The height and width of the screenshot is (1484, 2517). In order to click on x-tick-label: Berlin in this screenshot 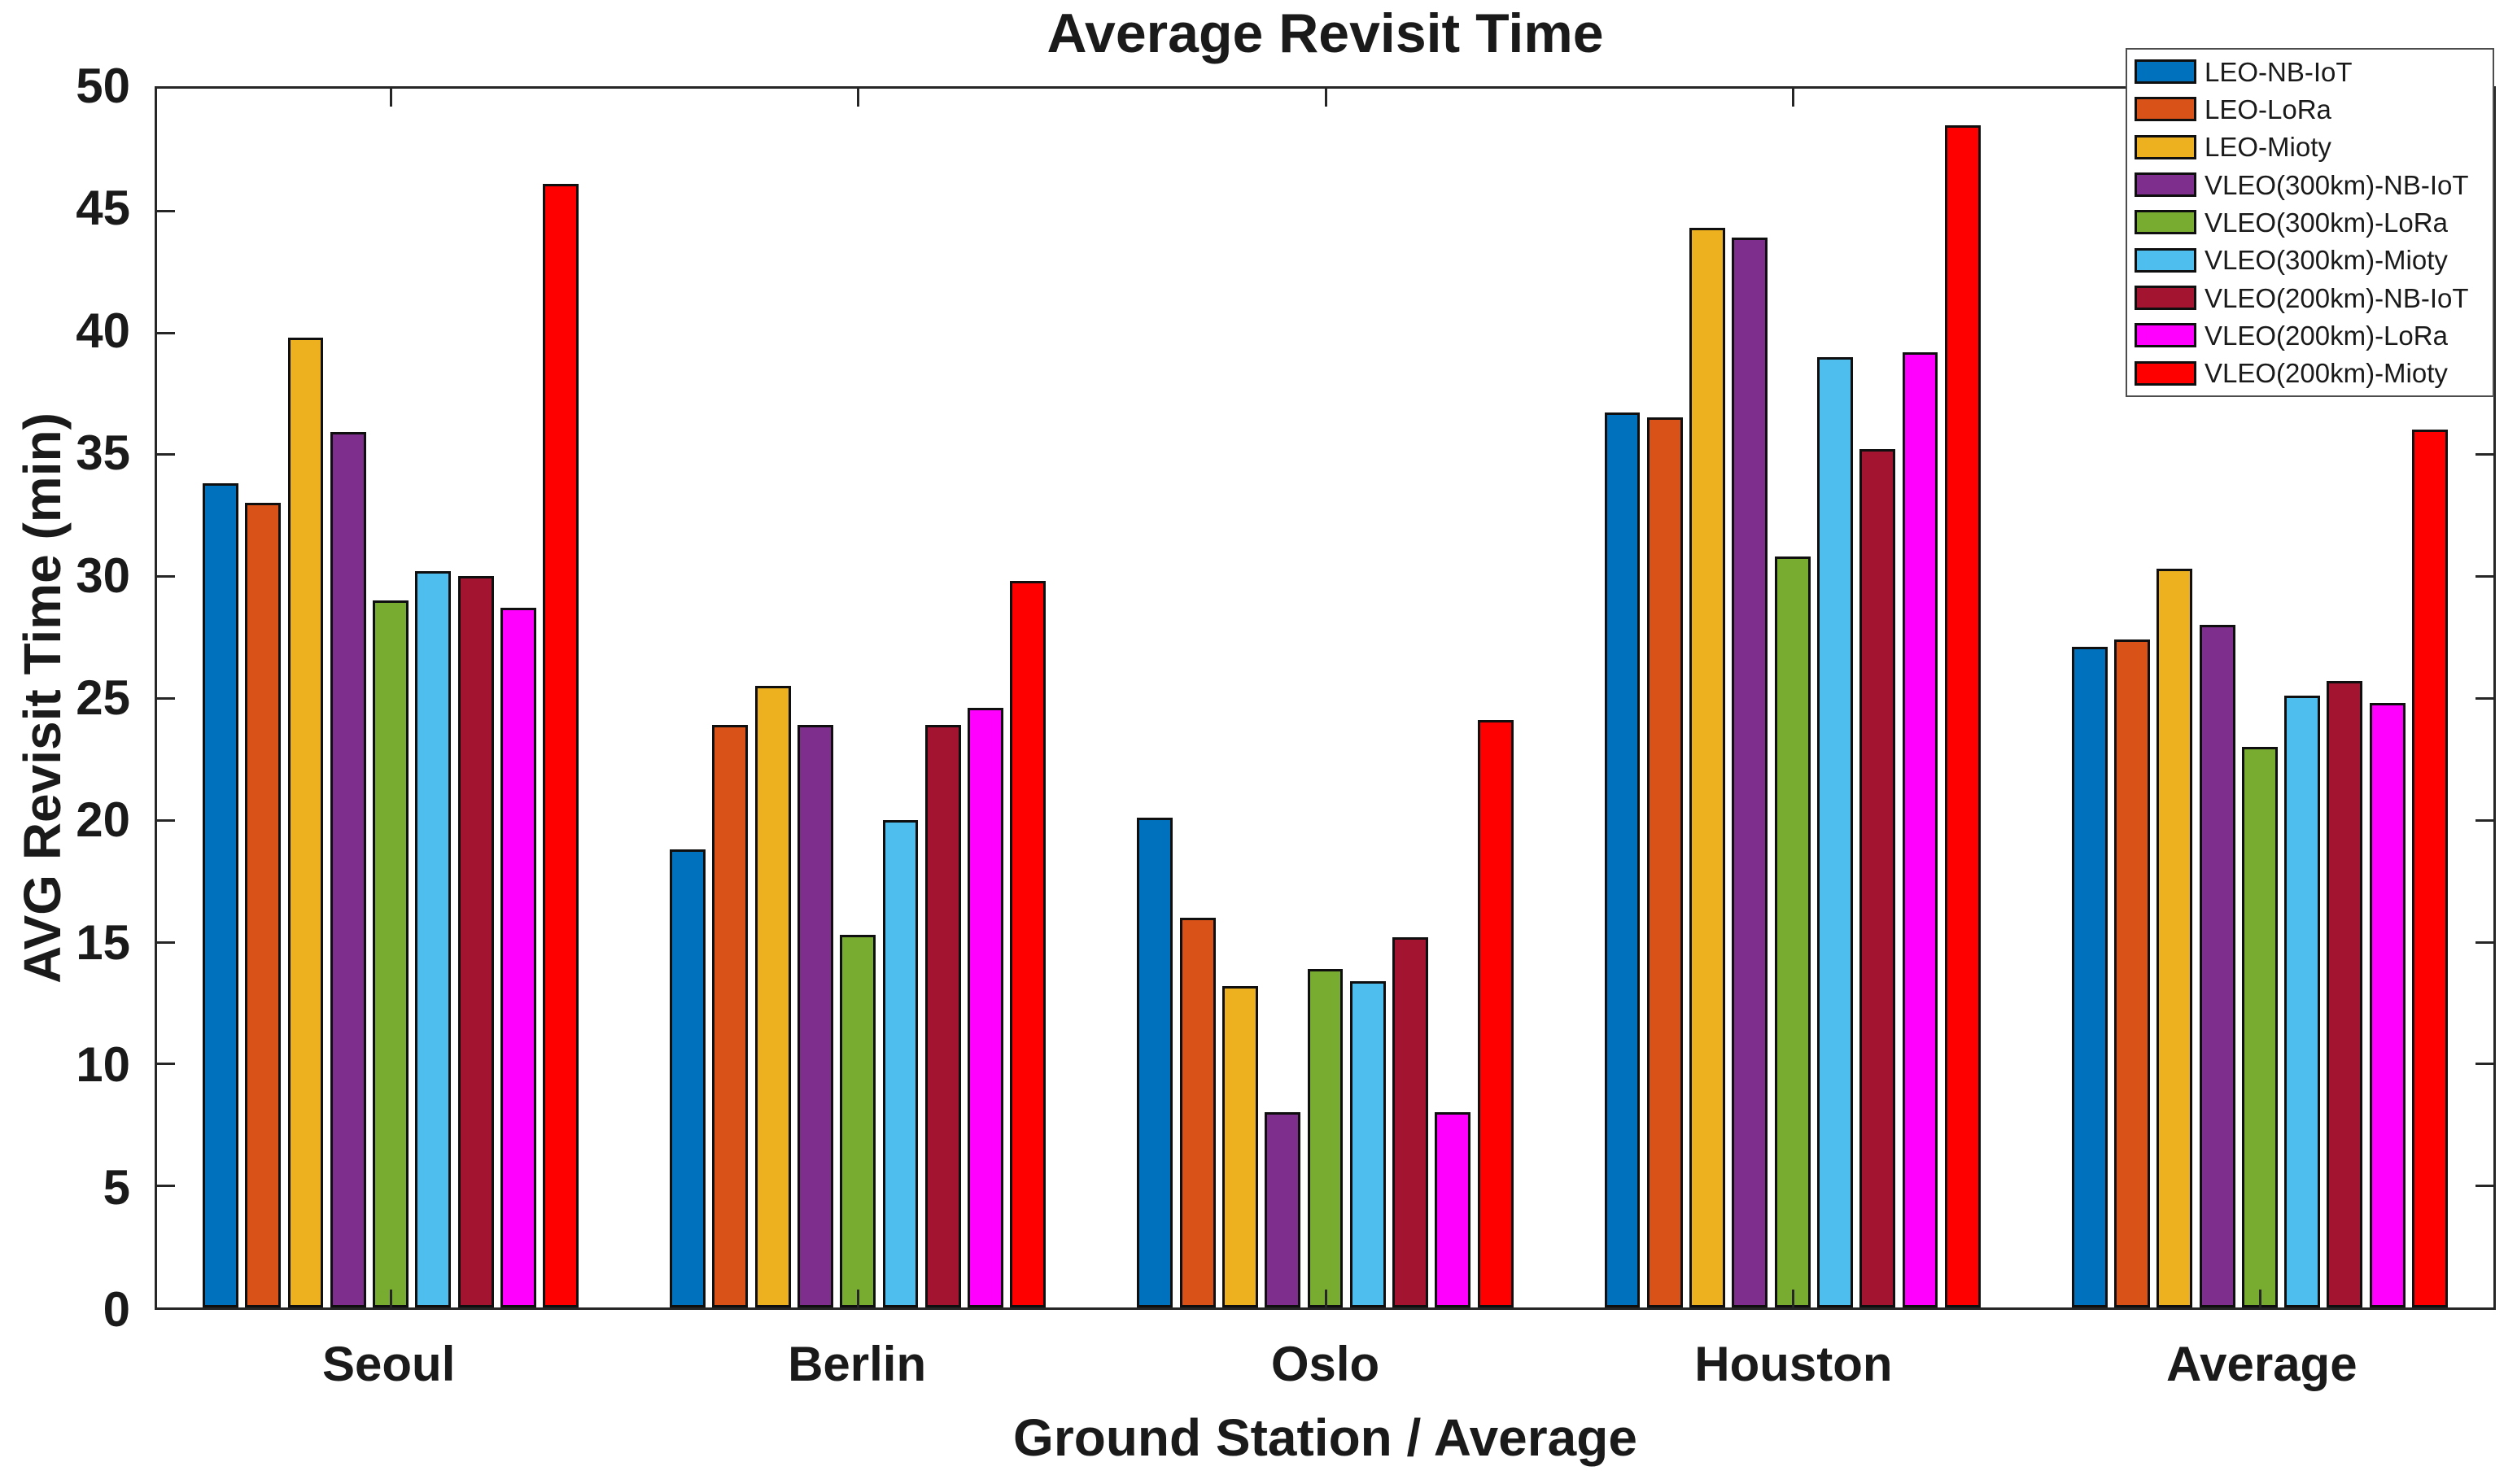, I will do `click(857, 1364)`.